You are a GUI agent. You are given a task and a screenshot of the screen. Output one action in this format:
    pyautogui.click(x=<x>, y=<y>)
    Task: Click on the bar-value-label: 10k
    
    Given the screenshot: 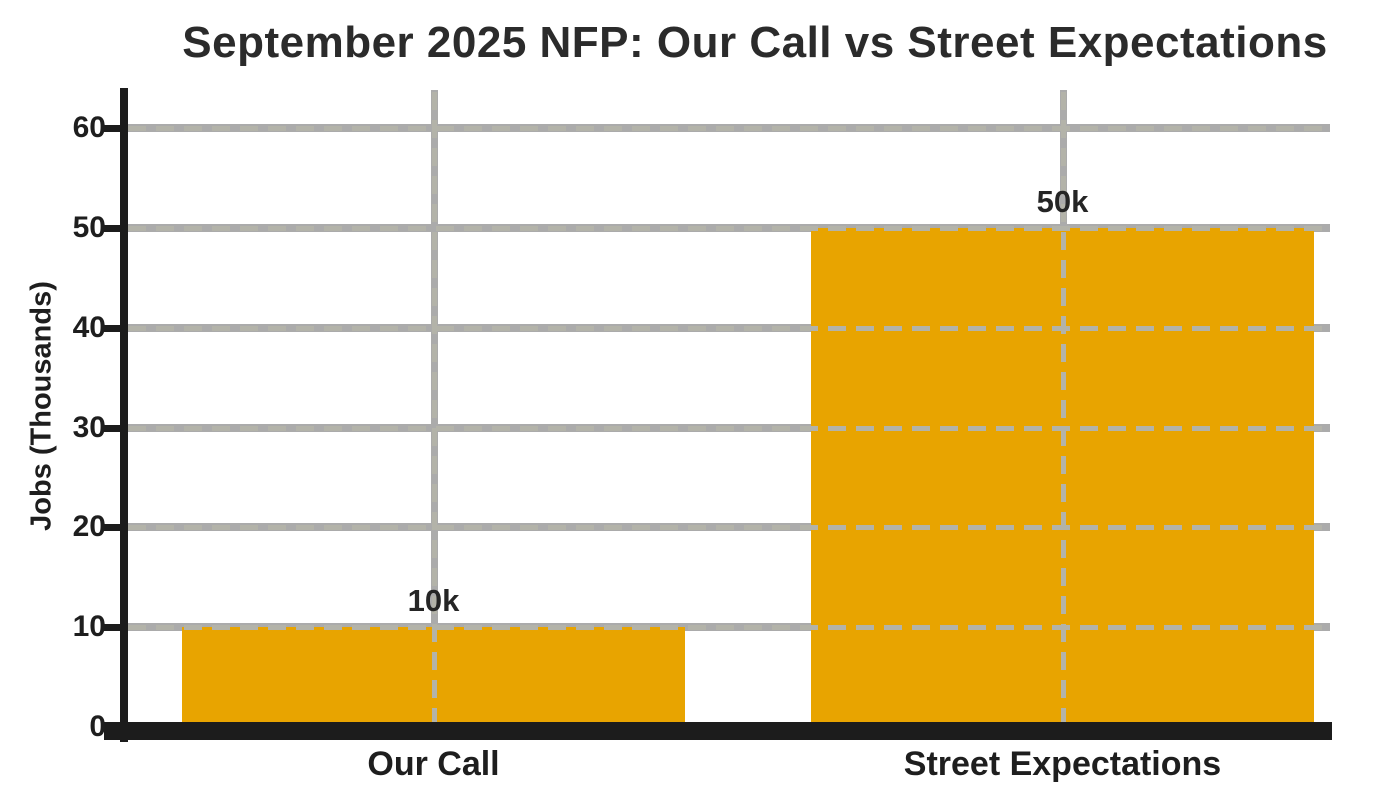 What is the action you would take?
    pyautogui.click(x=433, y=600)
    